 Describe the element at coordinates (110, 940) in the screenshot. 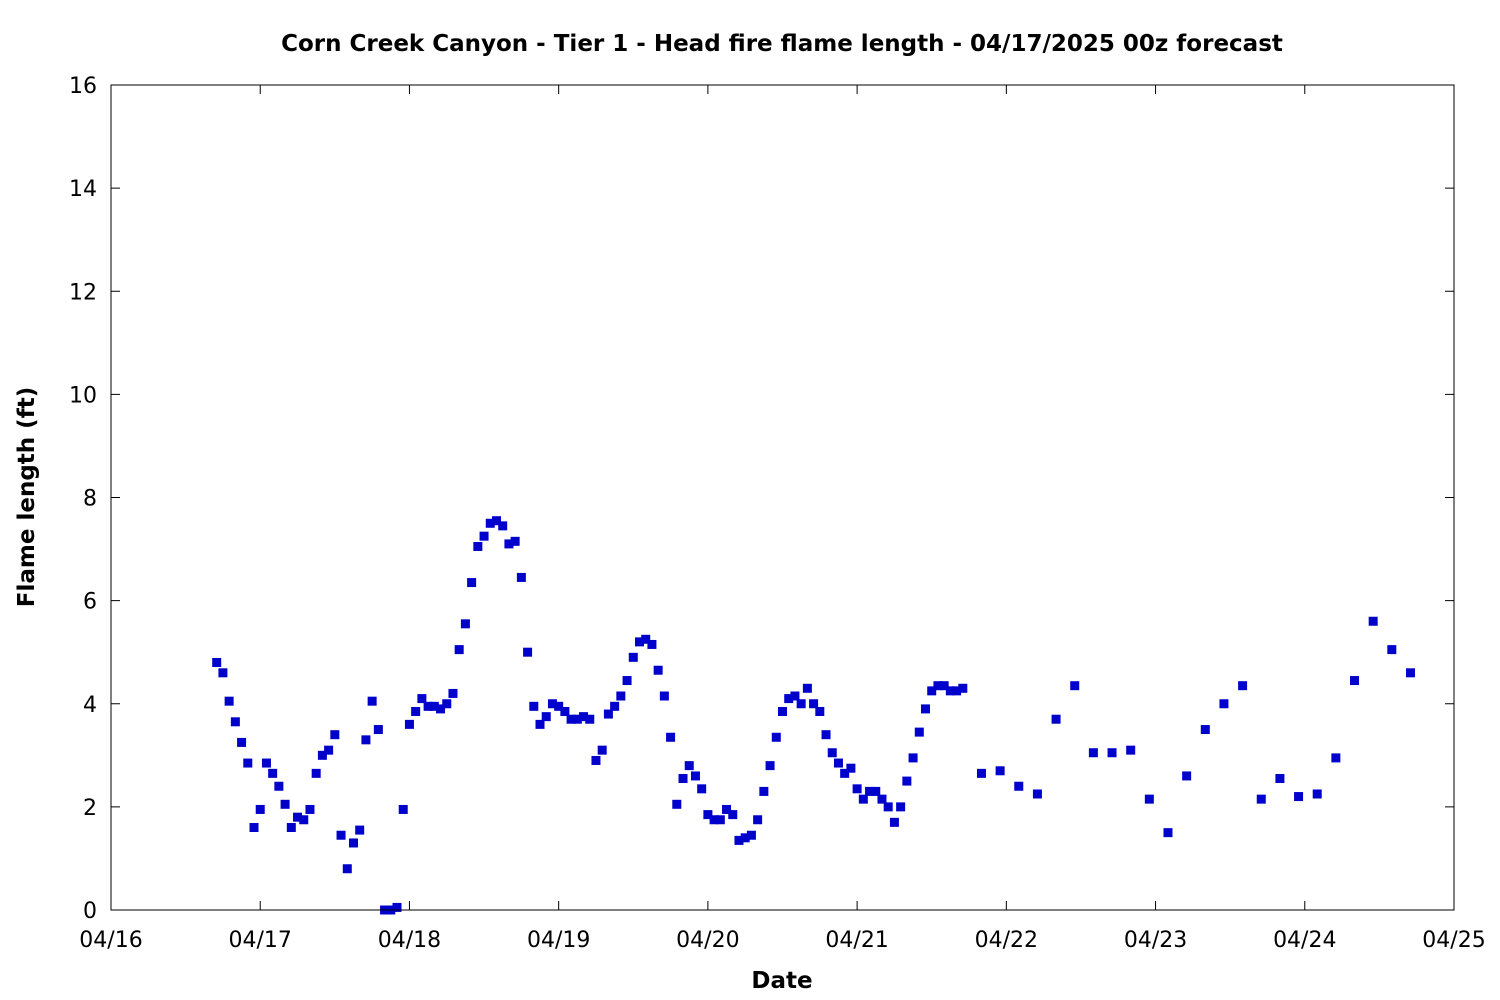

I see `x-tick-label: 04/16` at that location.